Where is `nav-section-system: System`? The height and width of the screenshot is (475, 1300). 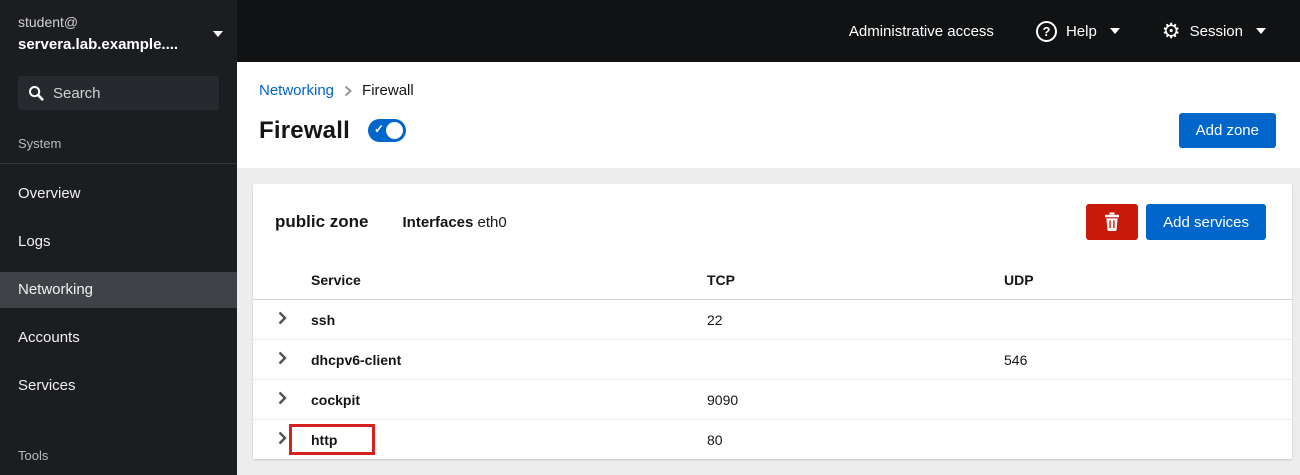 nav-section-system: System is located at coordinates (118, 150).